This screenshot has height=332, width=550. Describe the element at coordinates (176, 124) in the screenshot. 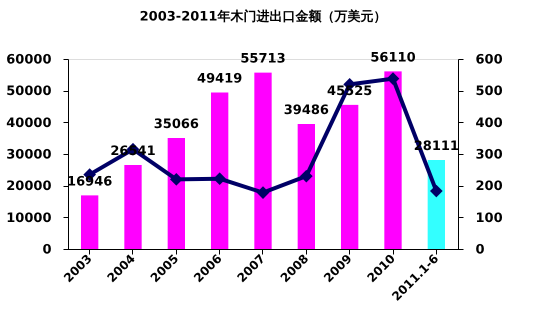

I see `data-label: 35066` at that location.